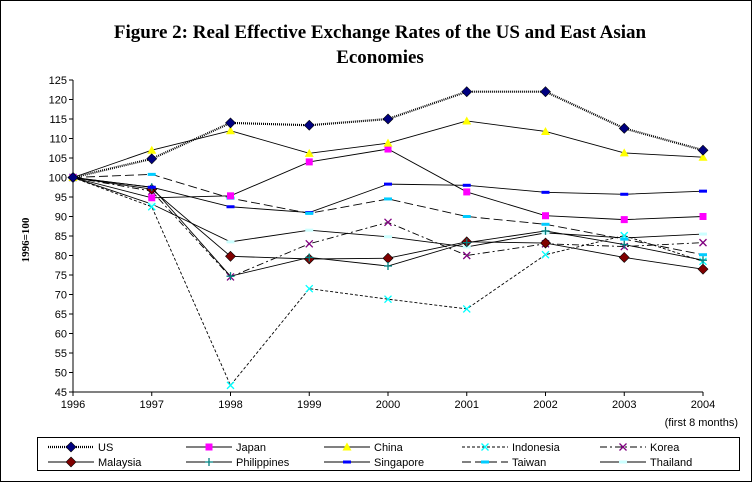  Describe the element at coordinates (388, 405) in the screenshot. I see `x-tick-label: 2000` at that location.